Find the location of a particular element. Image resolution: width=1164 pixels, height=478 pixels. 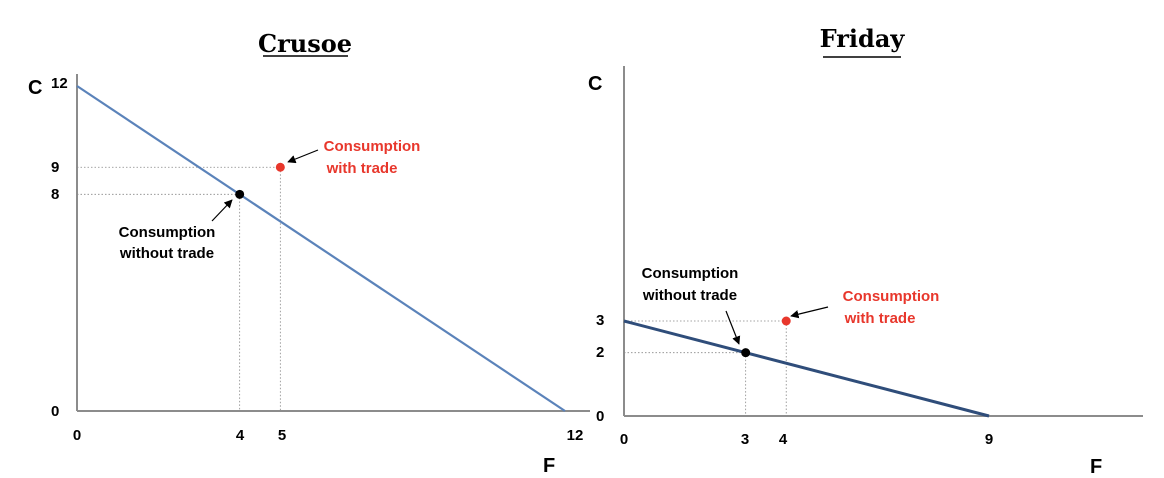

friday-y-axis-label: C is located at coordinates (595, 84).